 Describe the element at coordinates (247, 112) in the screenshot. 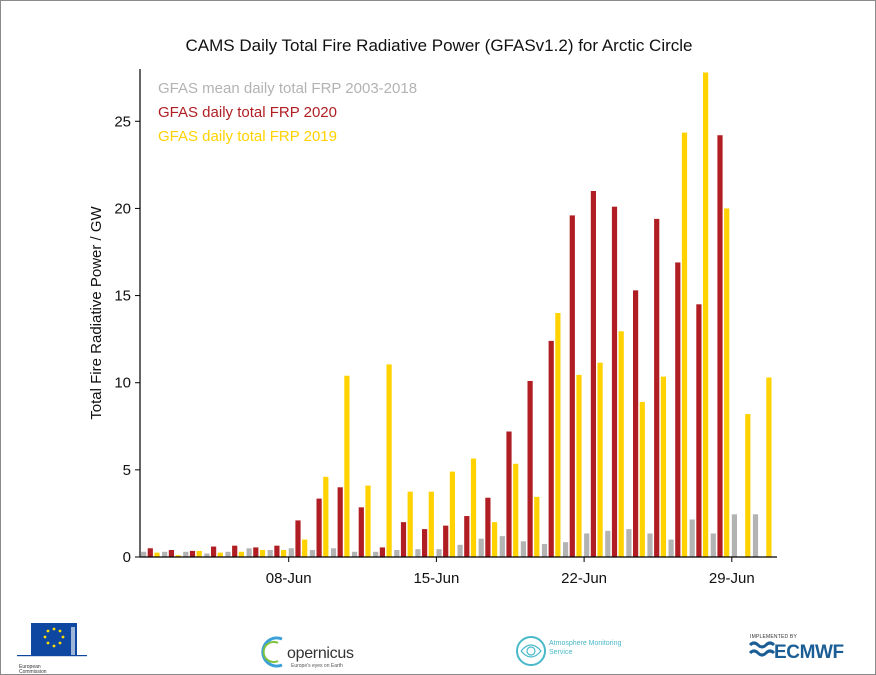

I see `legend-entry-2: GFAS daily total FRP 2020` at that location.